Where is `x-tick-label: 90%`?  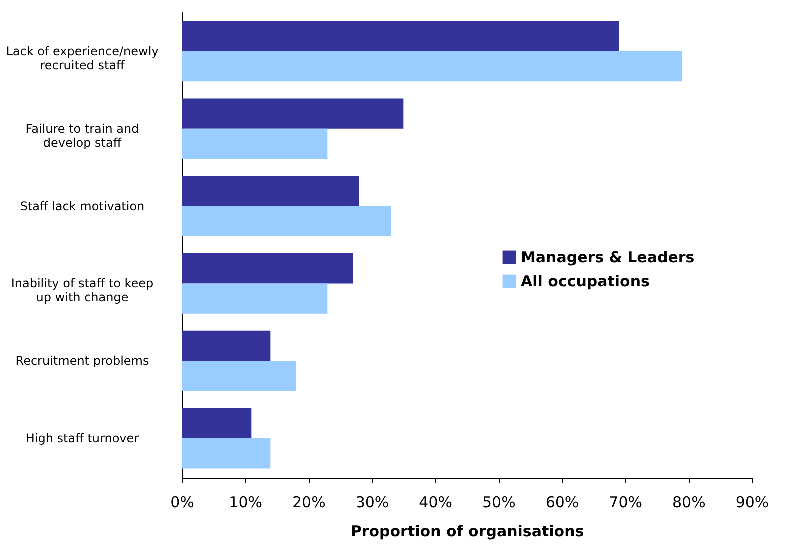
x-tick-label: 90% is located at coordinates (753, 503).